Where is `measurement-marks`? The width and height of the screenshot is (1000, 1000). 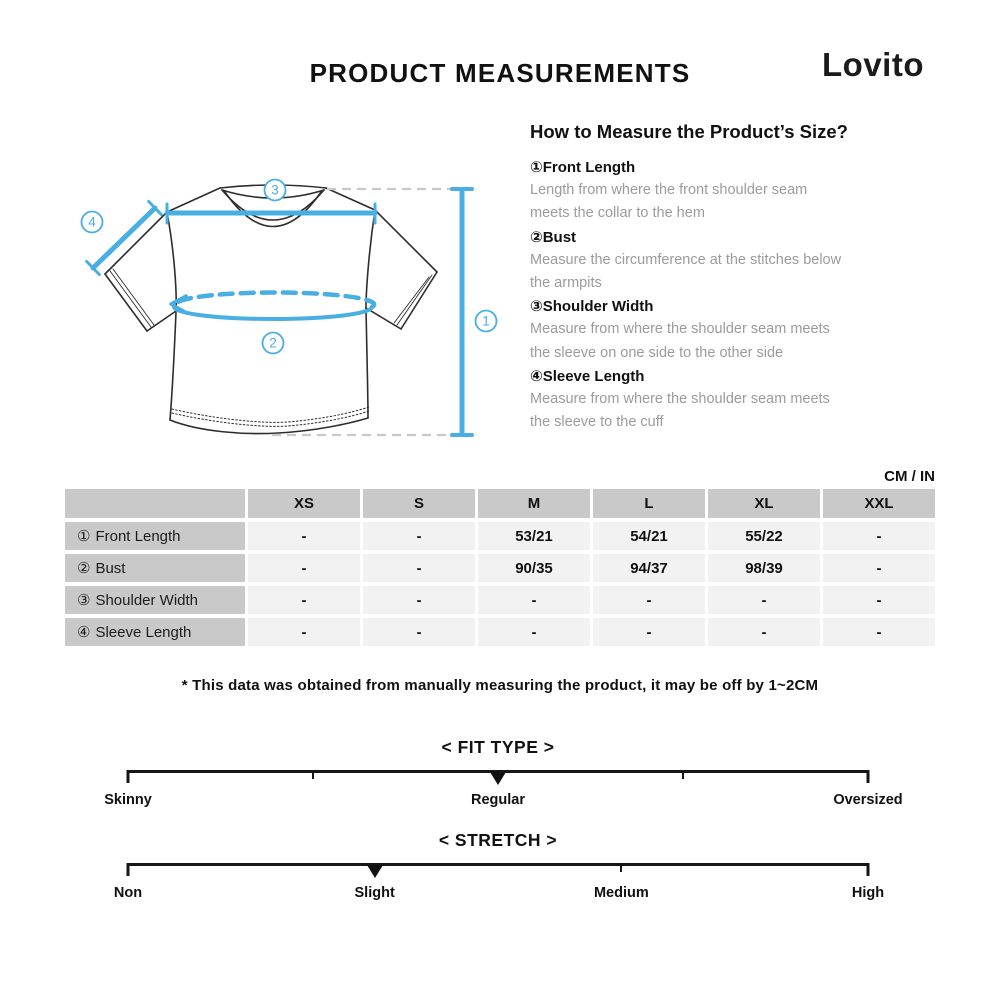
measurement-marks is located at coordinates (279, 312).